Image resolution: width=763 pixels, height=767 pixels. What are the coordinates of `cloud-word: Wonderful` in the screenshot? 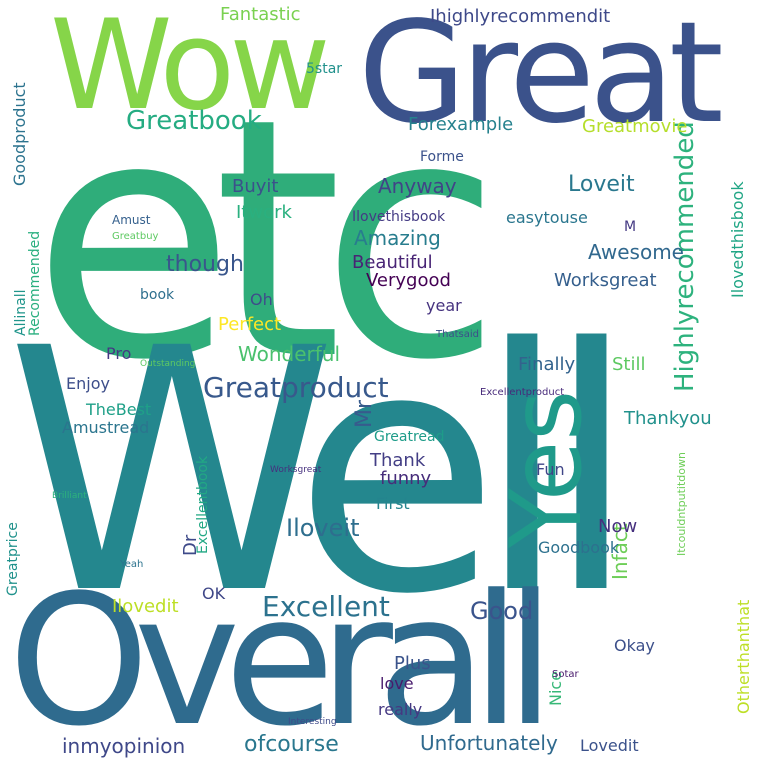 It's located at (289, 354).